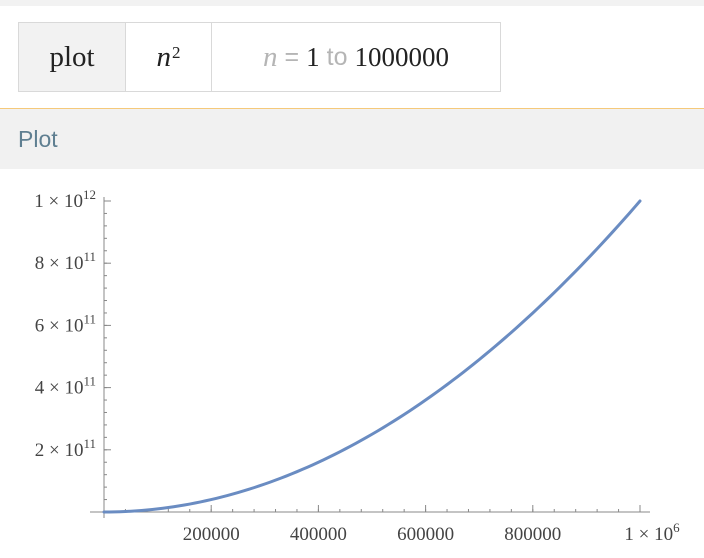  What do you see at coordinates (38, 139) in the screenshot?
I see `pod-title: Plot` at bounding box center [38, 139].